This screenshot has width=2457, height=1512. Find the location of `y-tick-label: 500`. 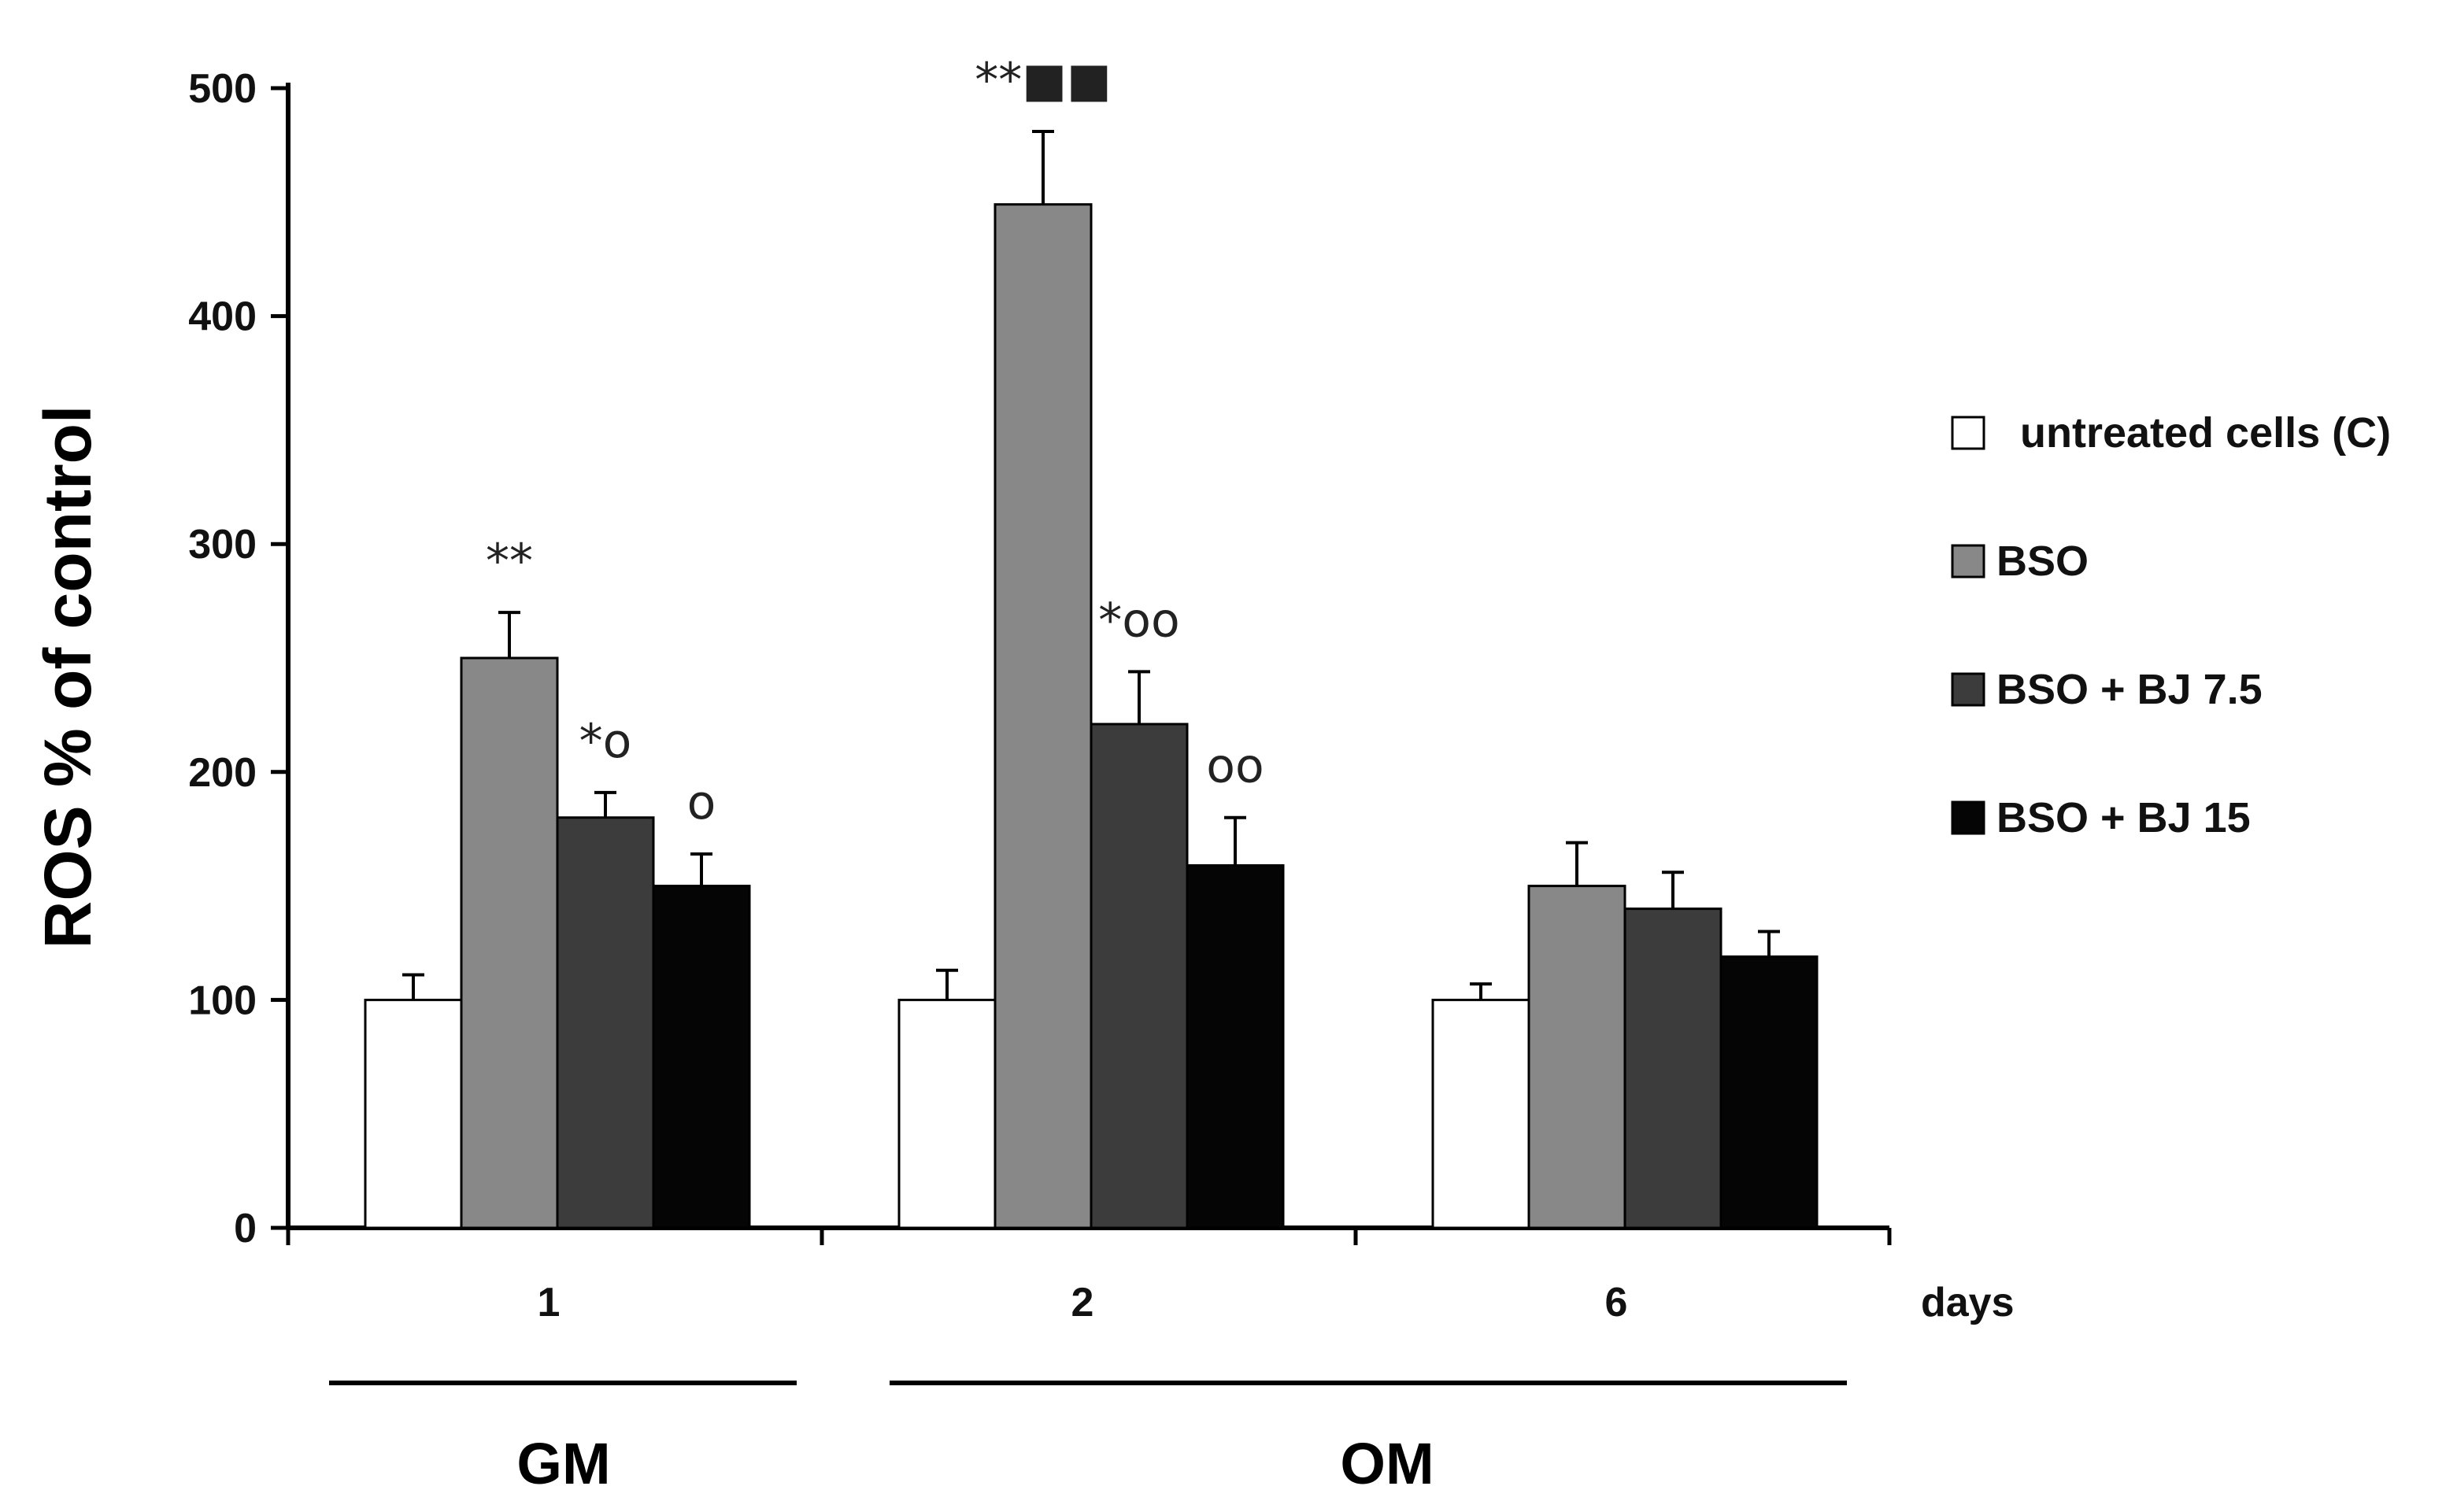

y-tick-label: 500 is located at coordinates (222, 89).